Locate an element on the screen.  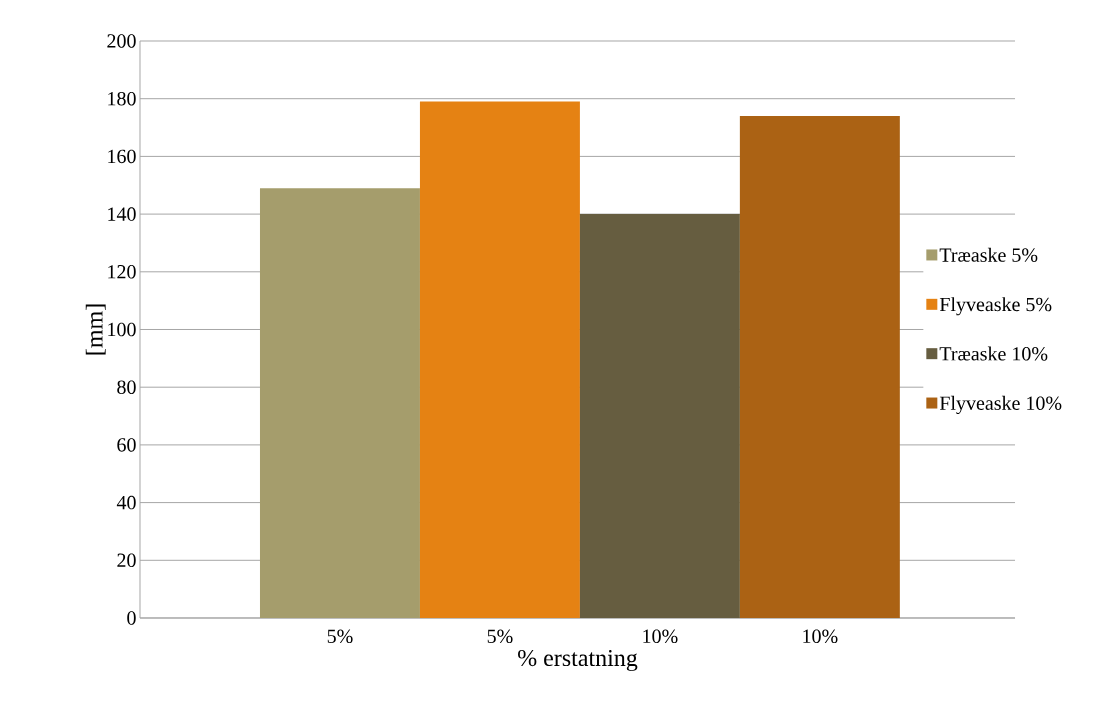
y-tick-label: 140 is located at coordinates (122, 214).